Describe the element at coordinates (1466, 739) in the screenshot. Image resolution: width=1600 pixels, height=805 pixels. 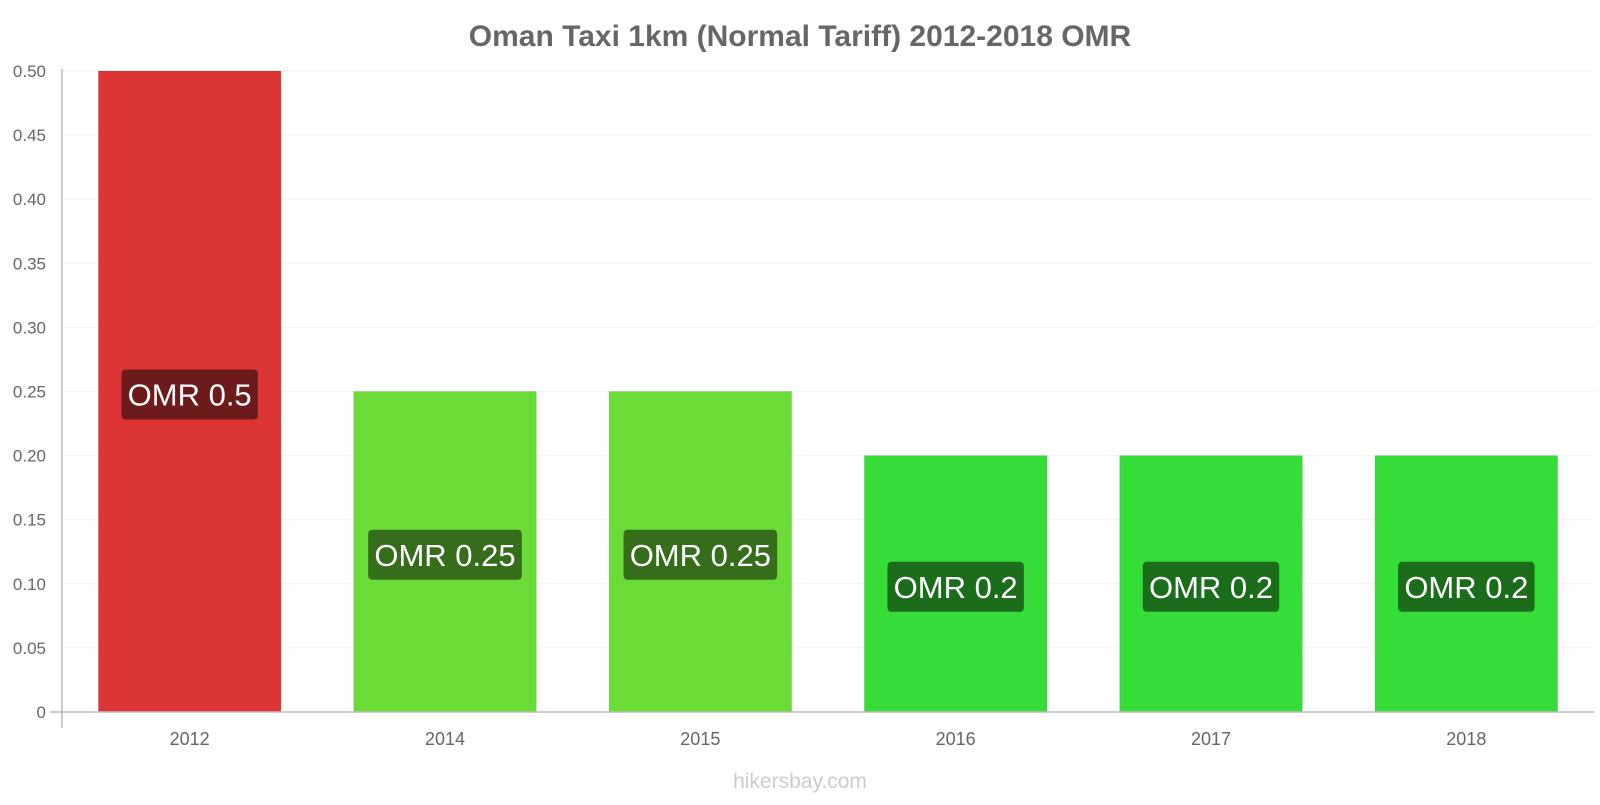
I see `x-tick-label: 2018` at that location.